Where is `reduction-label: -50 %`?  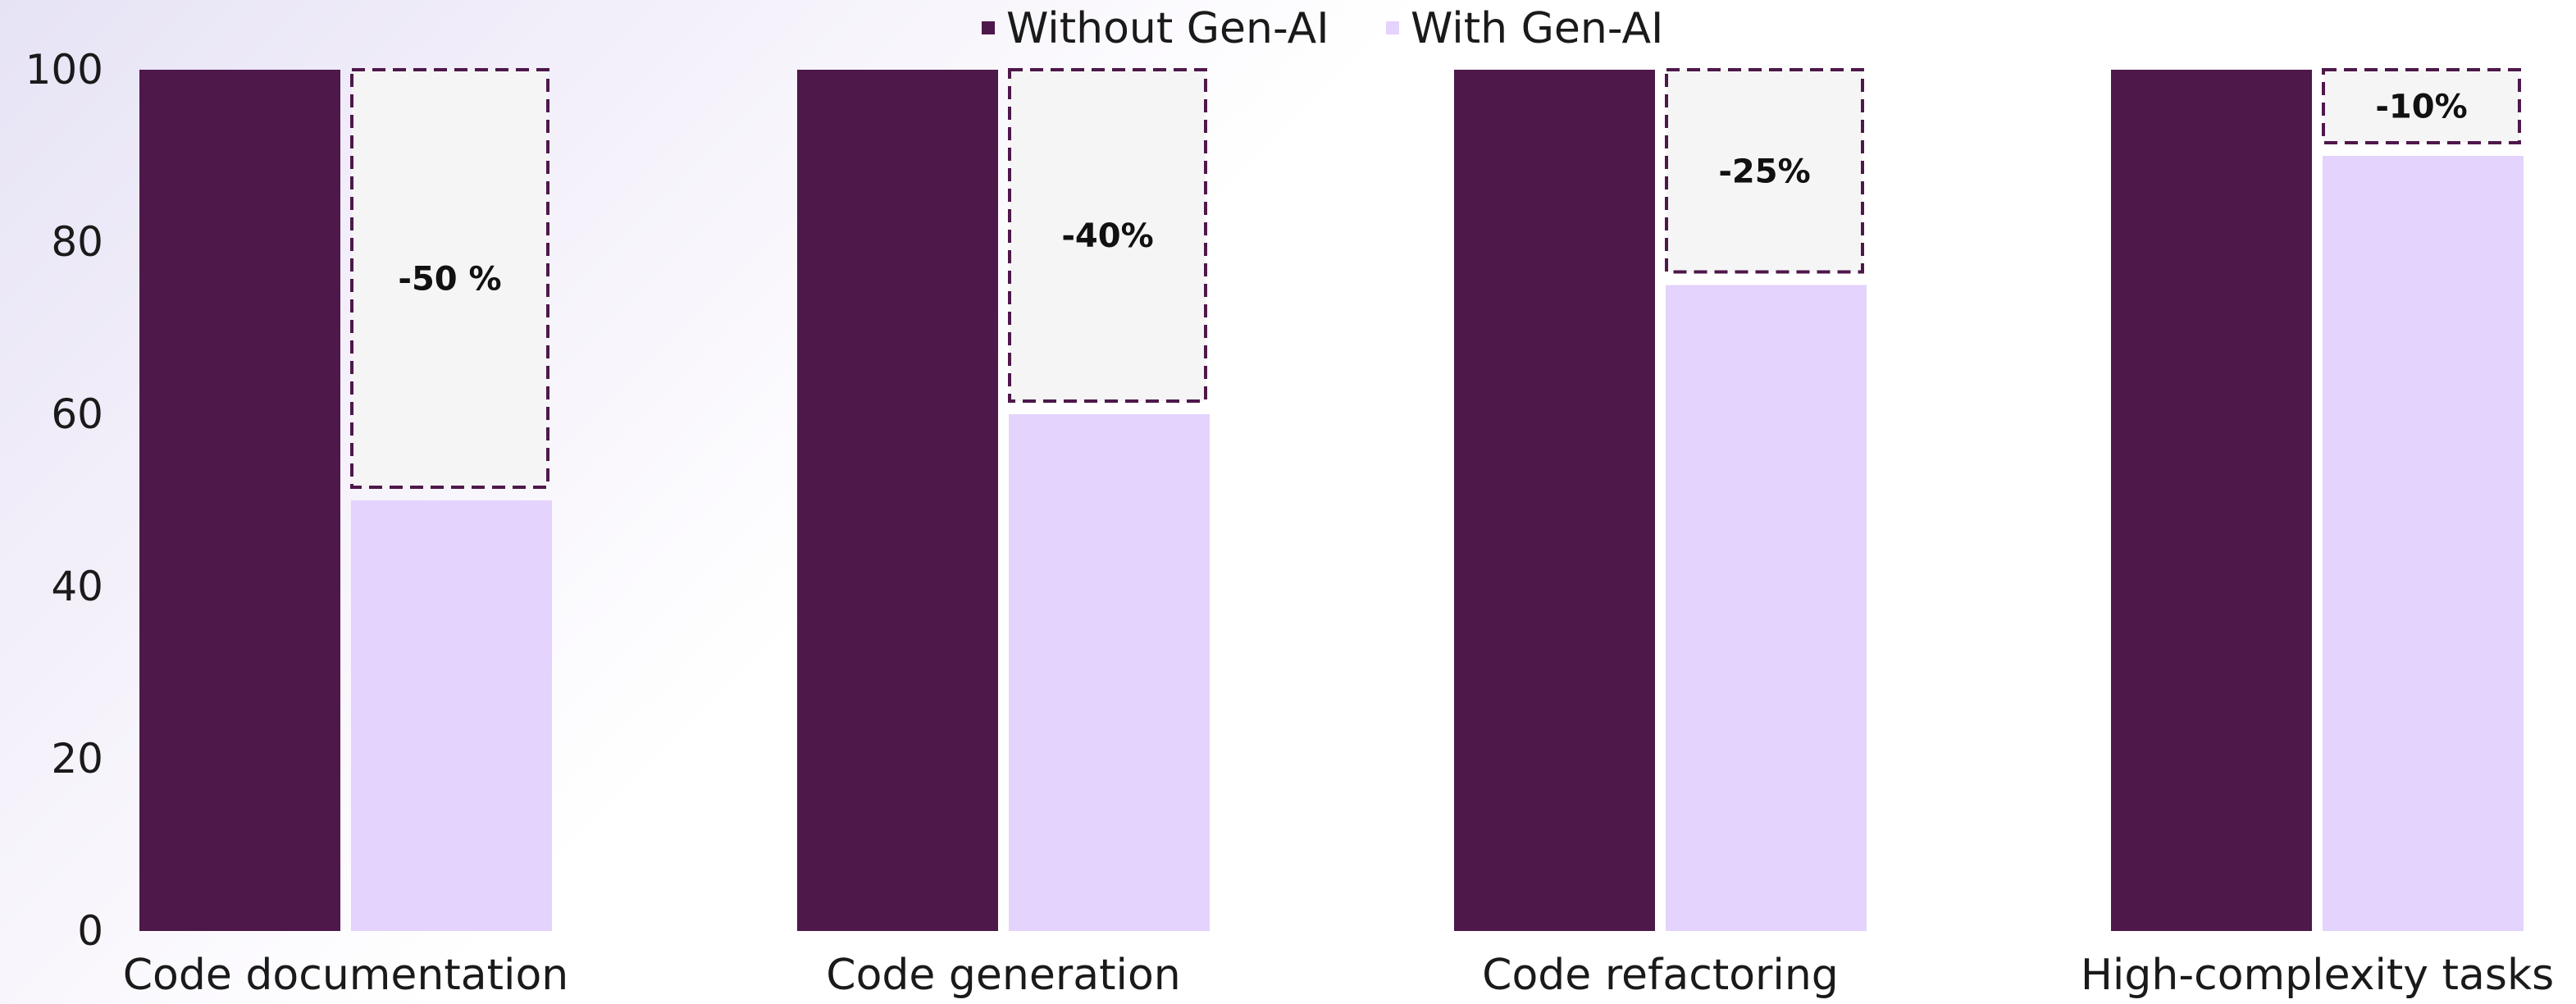 reduction-label: -50 % is located at coordinates (449, 280).